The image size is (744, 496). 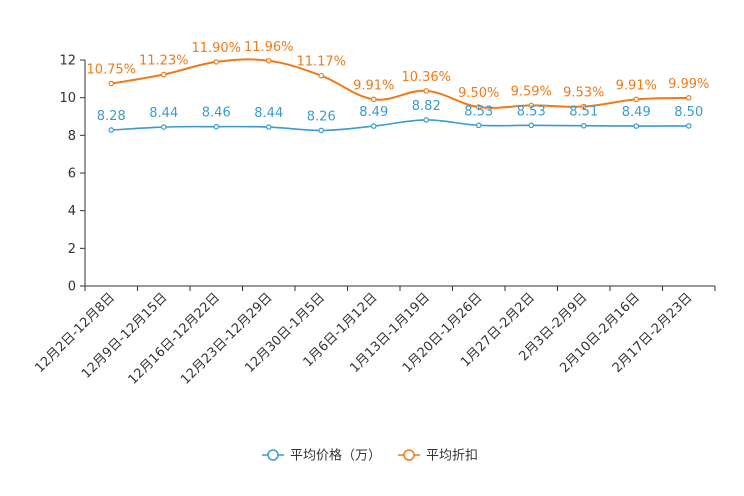 I want to click on data-label: 9.99%, so click(x=688, y=84).